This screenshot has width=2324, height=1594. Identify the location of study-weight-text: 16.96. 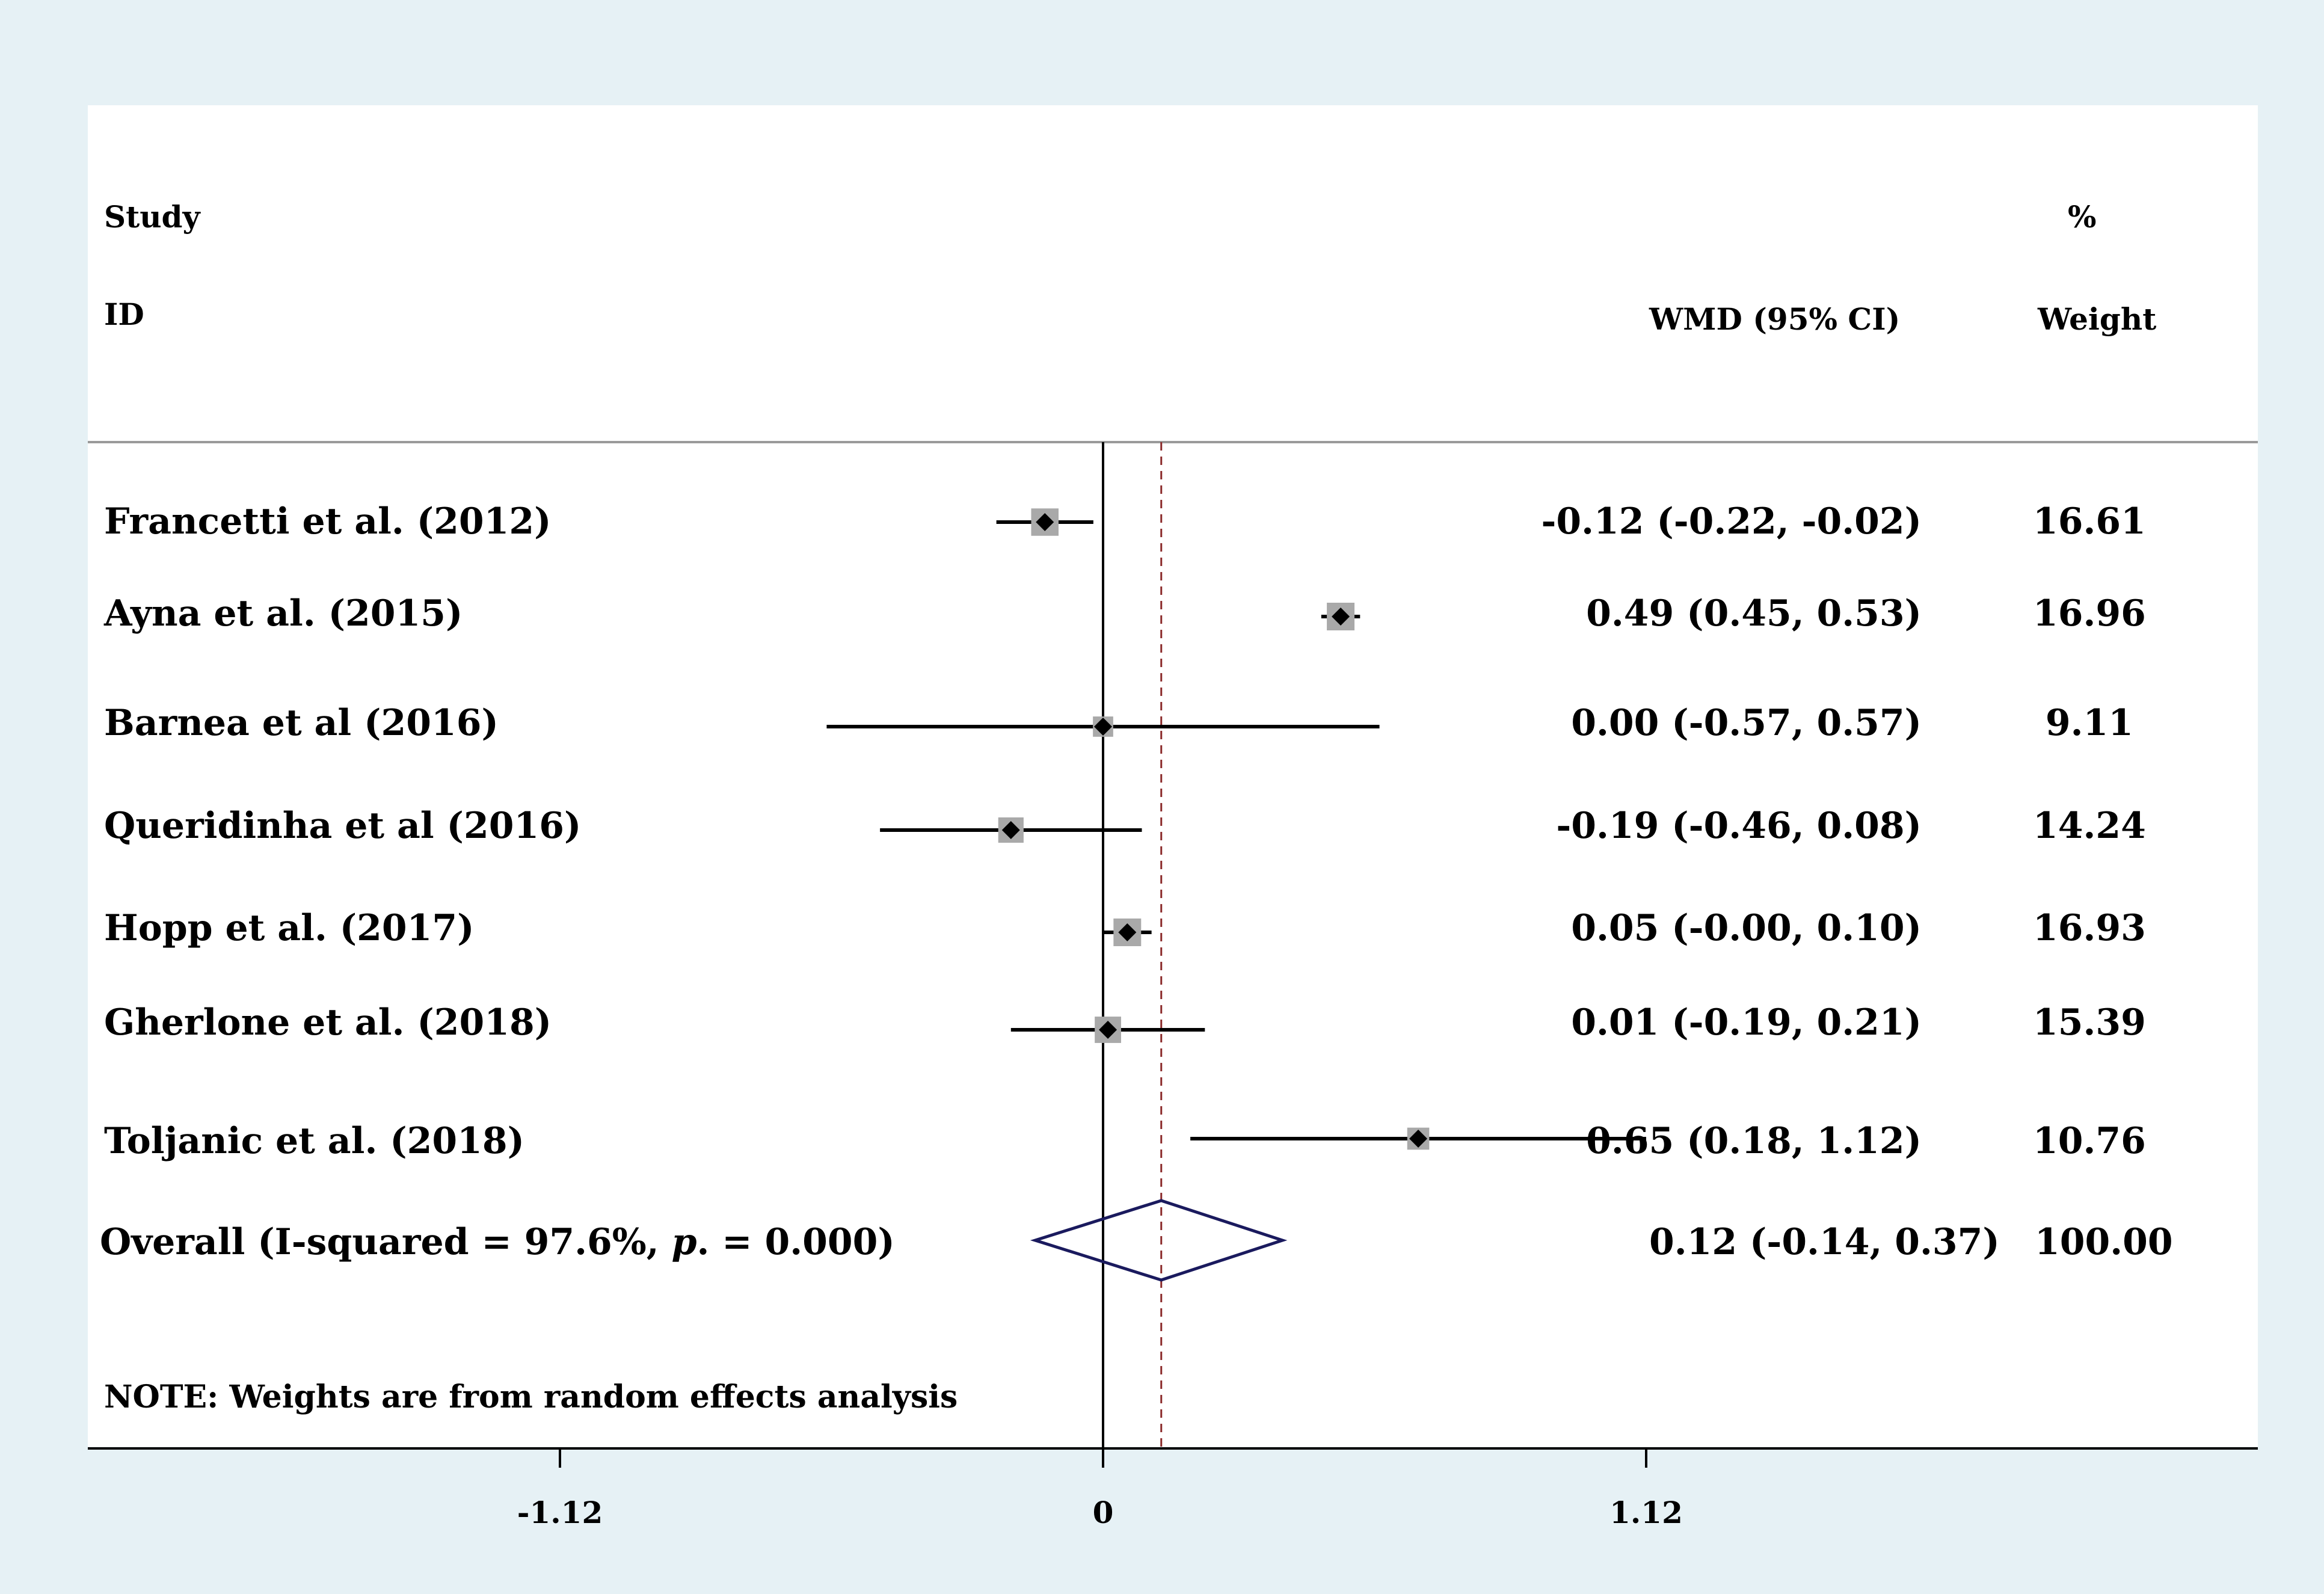
(2089, 613).